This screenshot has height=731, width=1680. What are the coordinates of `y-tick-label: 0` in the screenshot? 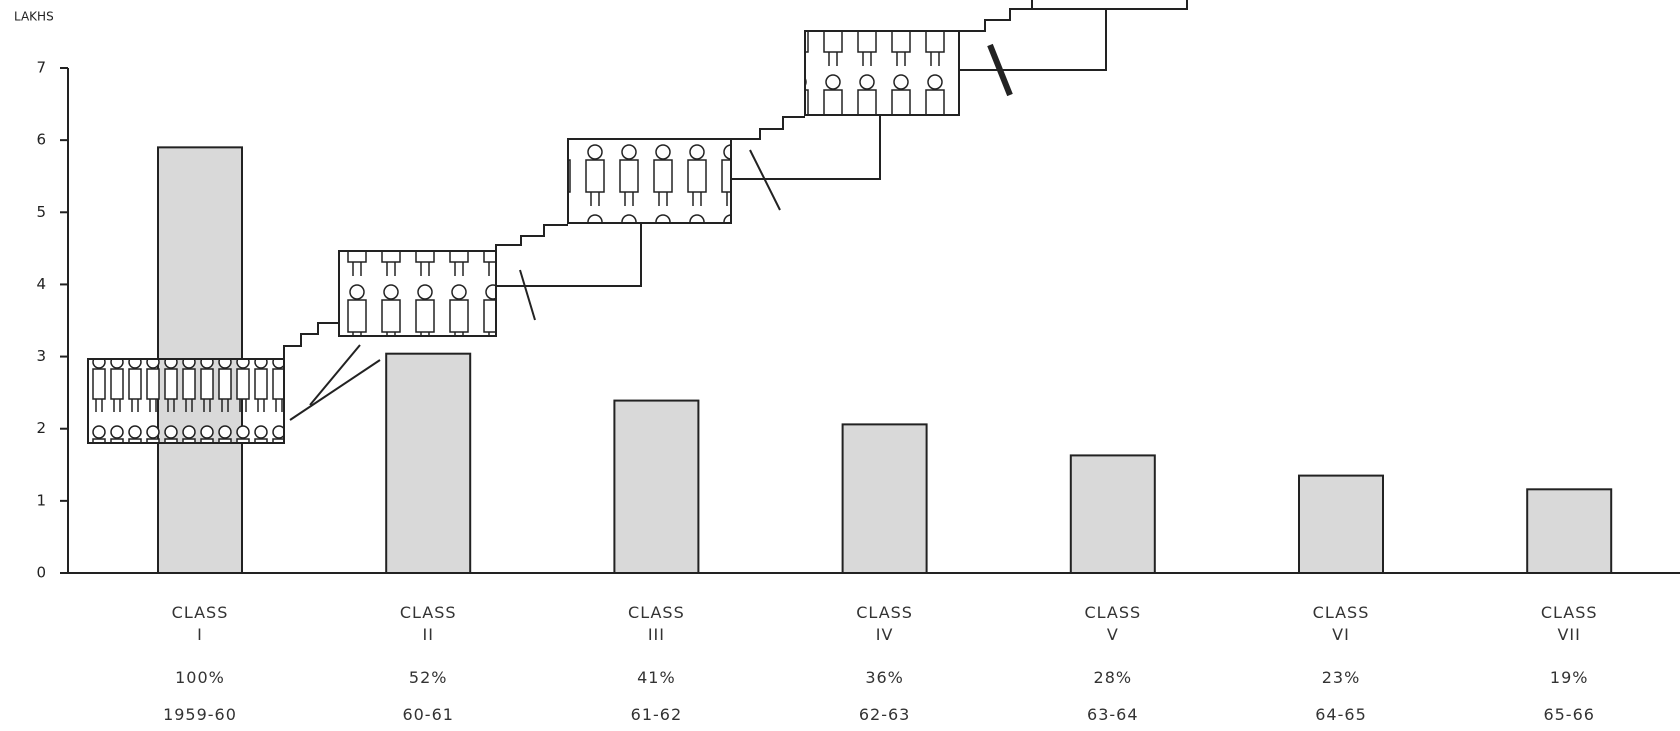 It's located at (41, 573).